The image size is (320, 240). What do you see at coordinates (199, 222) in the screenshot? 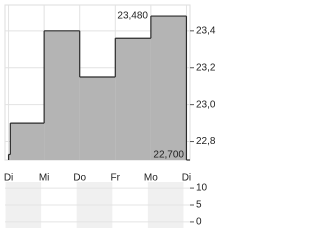
I see `y-tick-label: 0` at bounding box center [199, 222].